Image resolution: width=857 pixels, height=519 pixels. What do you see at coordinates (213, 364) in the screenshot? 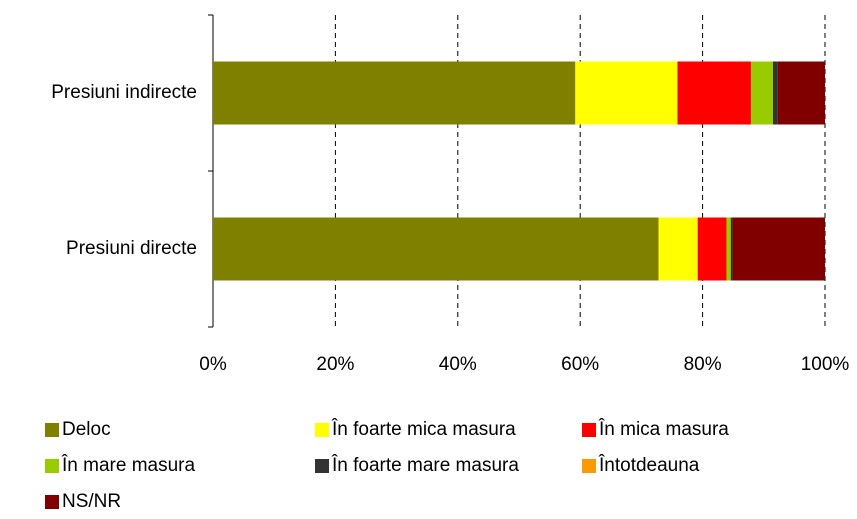
I see `x-tick-label: 0%` at bounding box center [213, 364].